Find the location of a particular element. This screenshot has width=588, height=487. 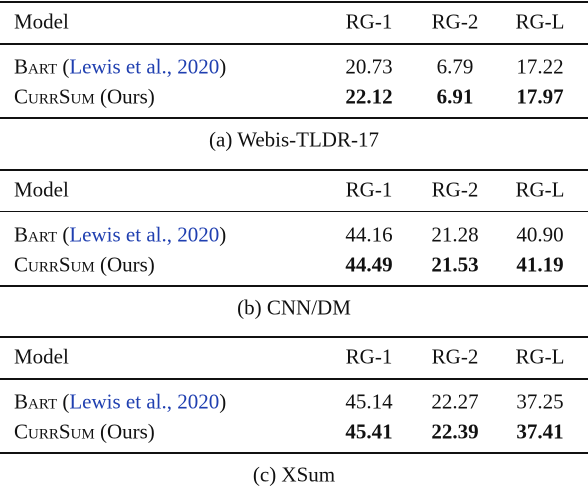

score-cell: 41.19 is located at coordinates (540, 264).